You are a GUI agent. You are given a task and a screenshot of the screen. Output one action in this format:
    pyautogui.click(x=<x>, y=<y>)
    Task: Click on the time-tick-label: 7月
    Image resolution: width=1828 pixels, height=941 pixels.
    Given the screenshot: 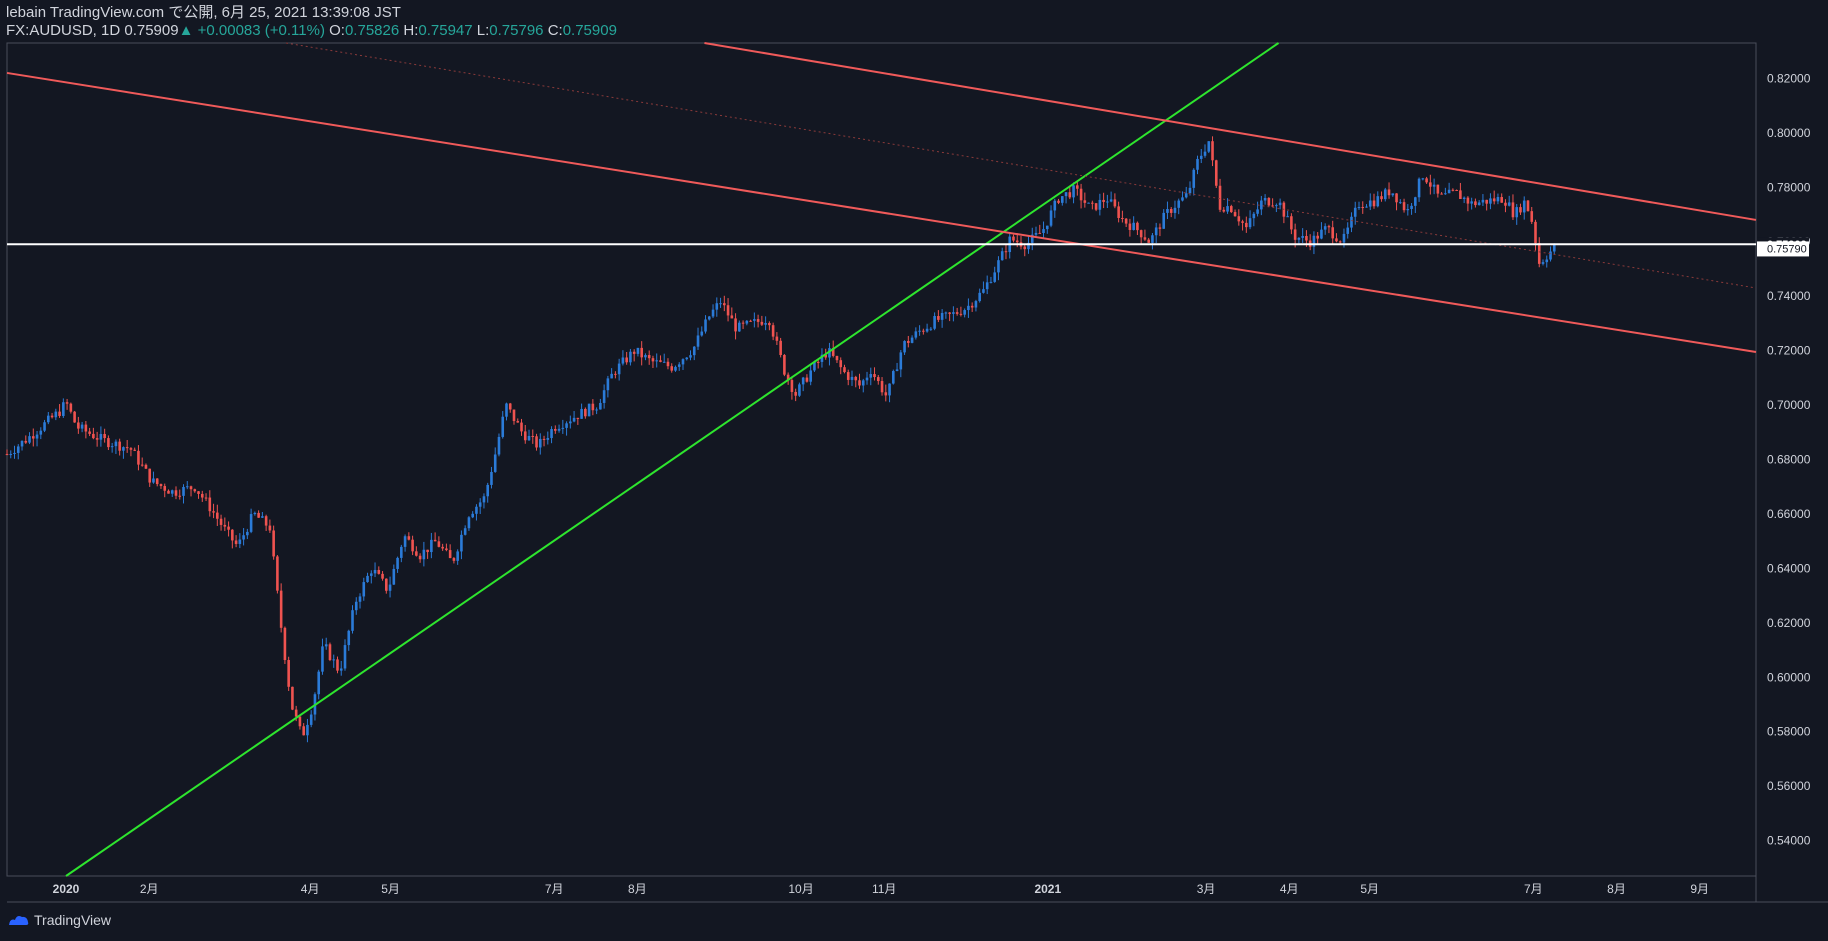 What is the action you would take?
    pyautogui.click(x=554, y=889)
    